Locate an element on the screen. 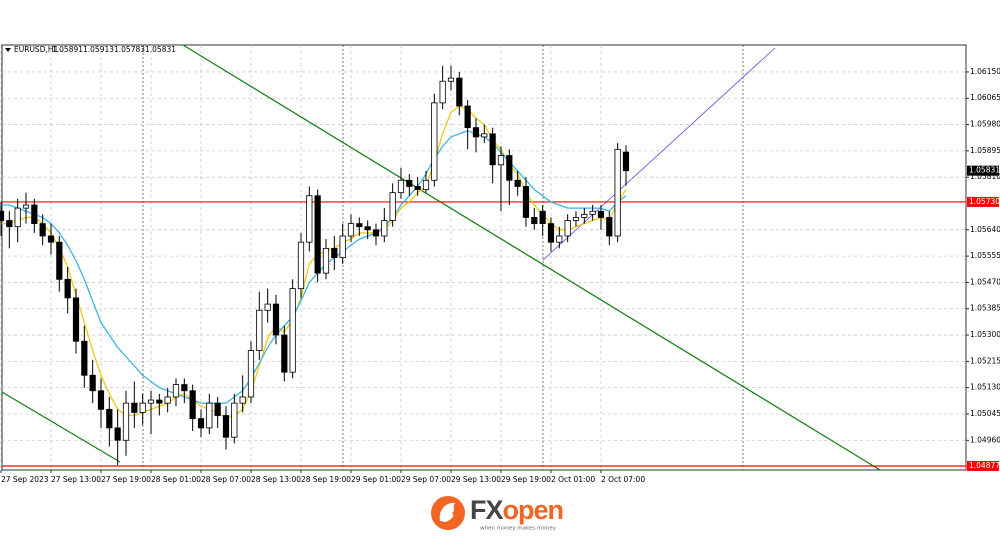 Image resolution: width=1000 pixels, height=544 pixels. y-tick-label: 1.05385 is located at coordinates (985, 308).